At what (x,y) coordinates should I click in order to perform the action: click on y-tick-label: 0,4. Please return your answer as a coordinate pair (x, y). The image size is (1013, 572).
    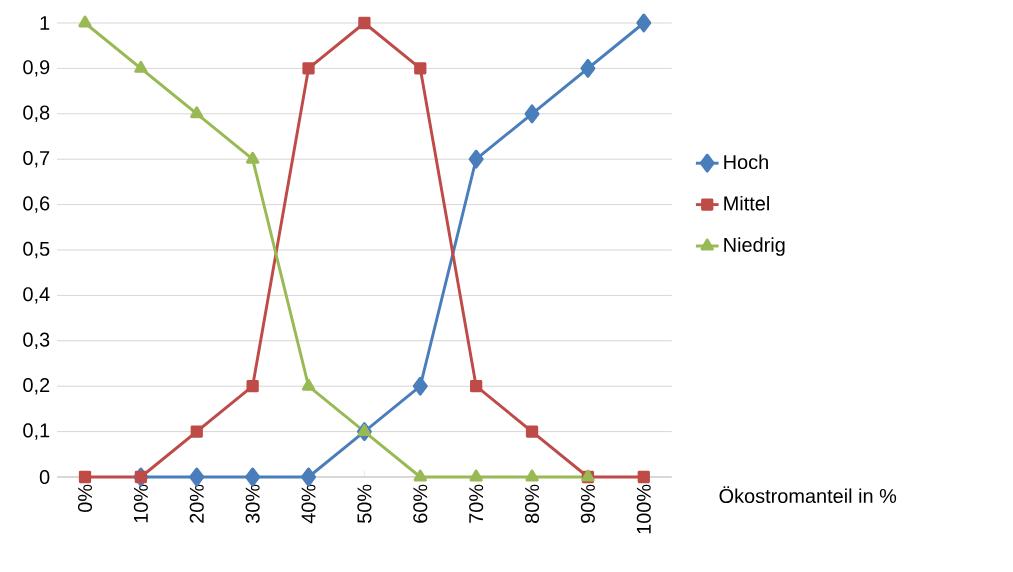
    Looking at the image, I should click on (36, 295).